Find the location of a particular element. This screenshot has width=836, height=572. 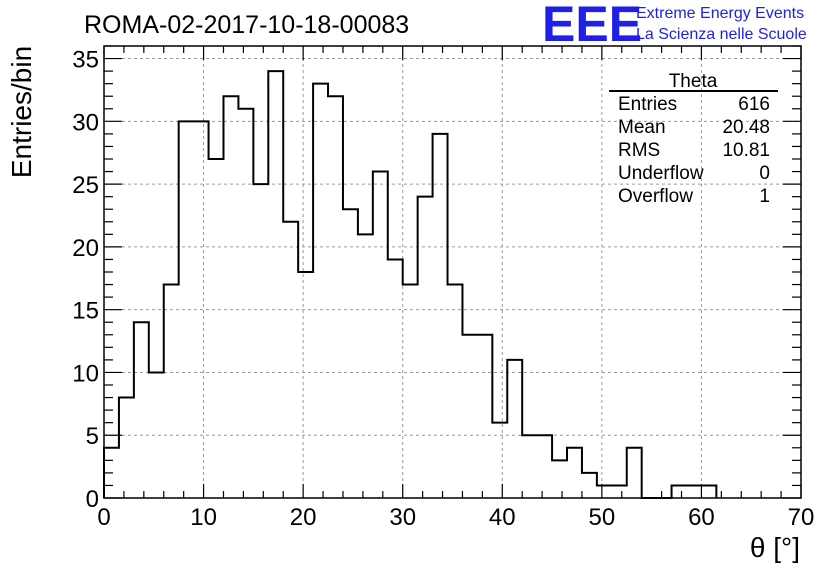

stats-value-overflow: 1 is located at coordinates (764, 196).